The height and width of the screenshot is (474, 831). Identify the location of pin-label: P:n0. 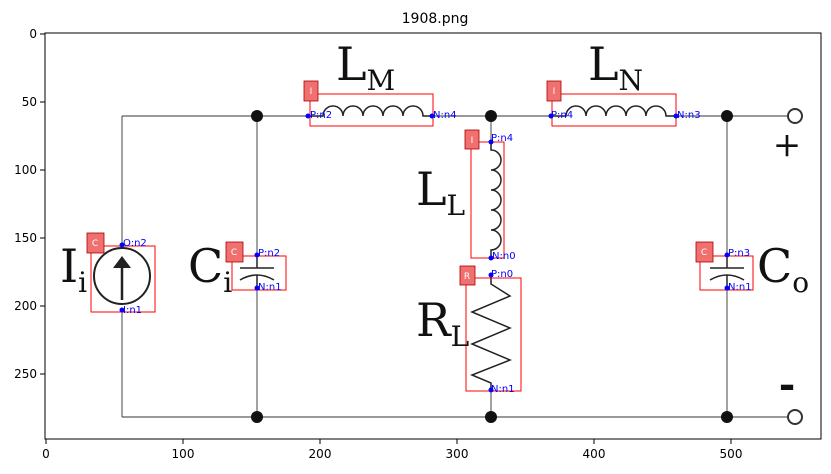
(502, 274).